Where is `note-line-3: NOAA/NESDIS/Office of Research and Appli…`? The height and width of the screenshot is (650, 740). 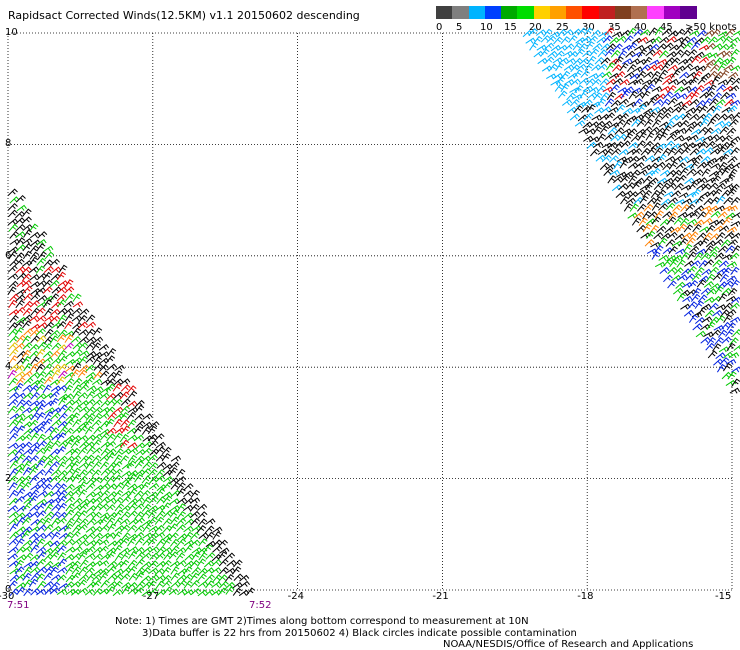
note-line-3: NOAA/NESDIS/Office of Research and Appli… is located at coordinates (568, 644).